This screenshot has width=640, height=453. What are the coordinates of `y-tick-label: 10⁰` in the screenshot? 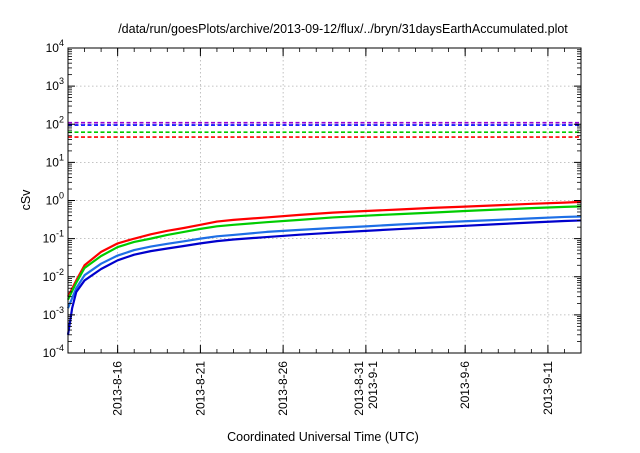 It's located at (55, 199).